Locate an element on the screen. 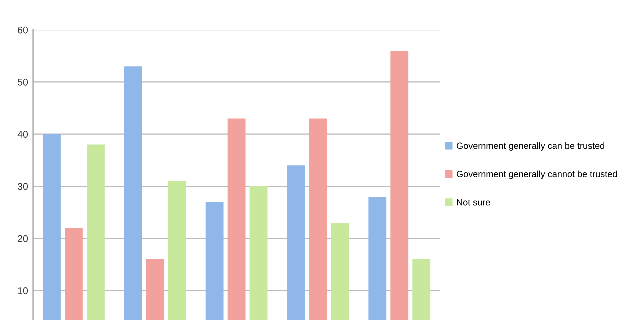  legend-label: Not sure is located at coordinates (473, 202).